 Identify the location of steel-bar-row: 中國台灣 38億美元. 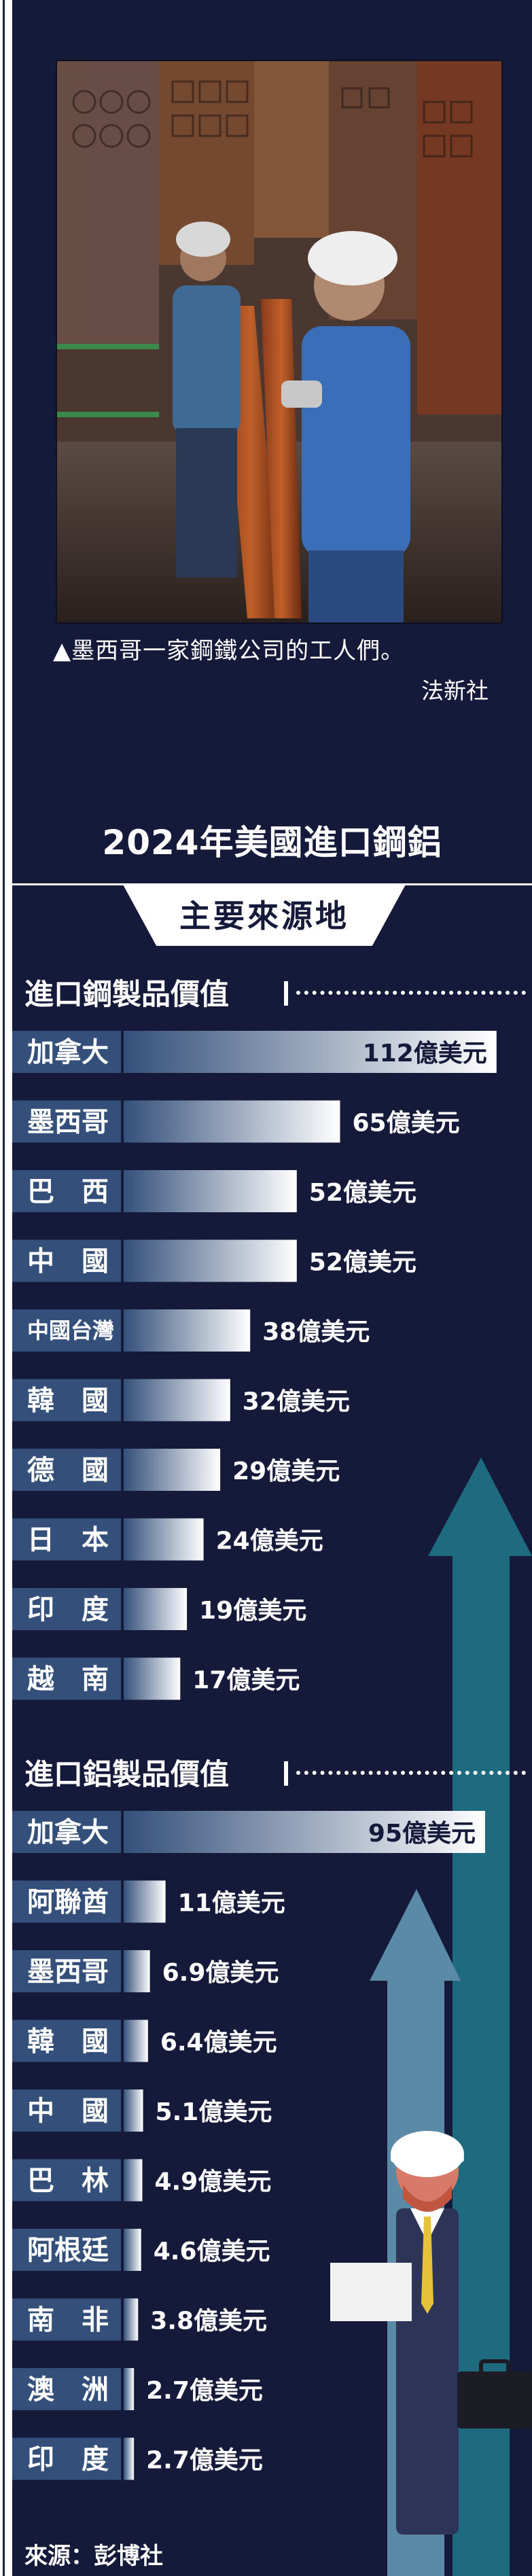
(191, 1330).